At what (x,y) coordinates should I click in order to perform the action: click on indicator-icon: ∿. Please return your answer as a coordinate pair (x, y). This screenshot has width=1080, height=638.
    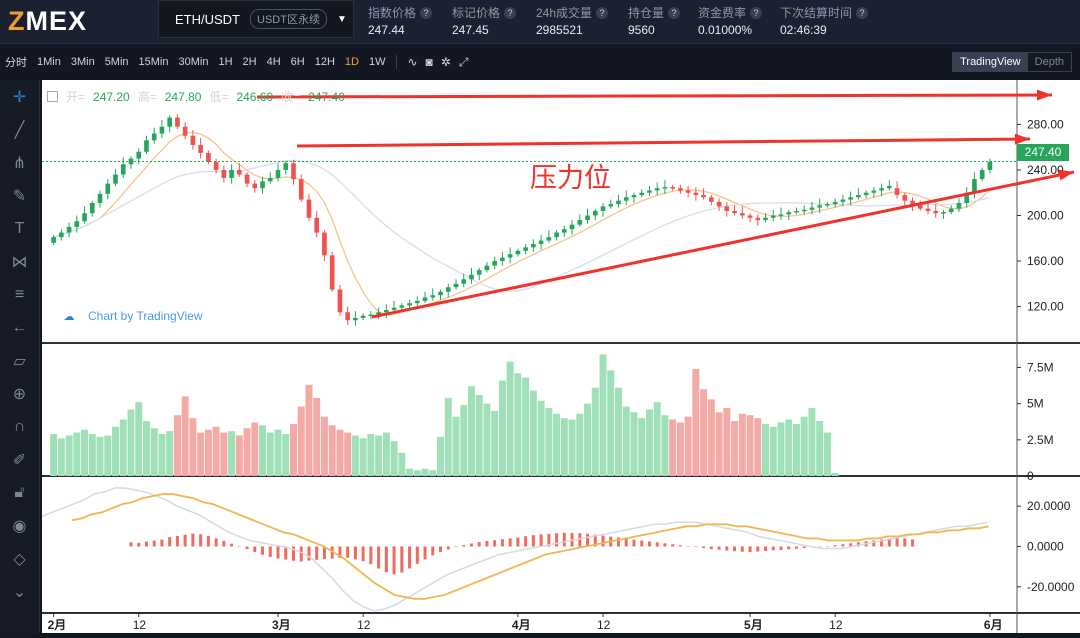
    Looking at the image, I should click on (412, 62).